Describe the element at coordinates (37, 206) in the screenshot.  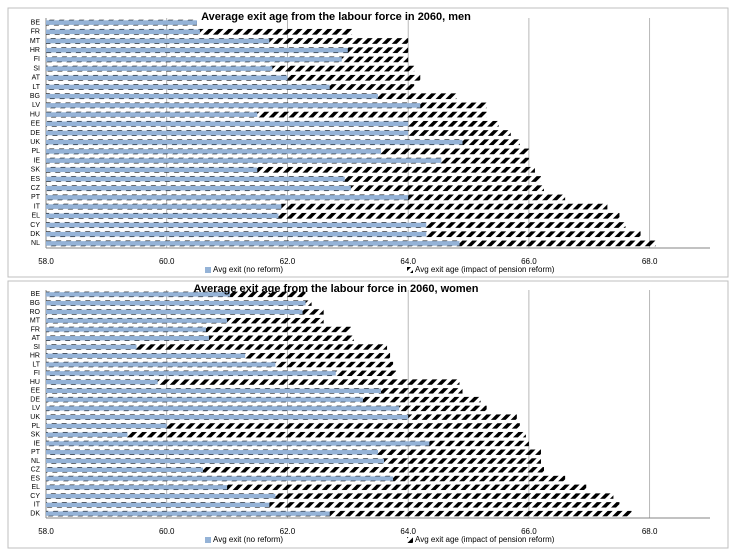
I see `y-tick-label: IT` at that location.